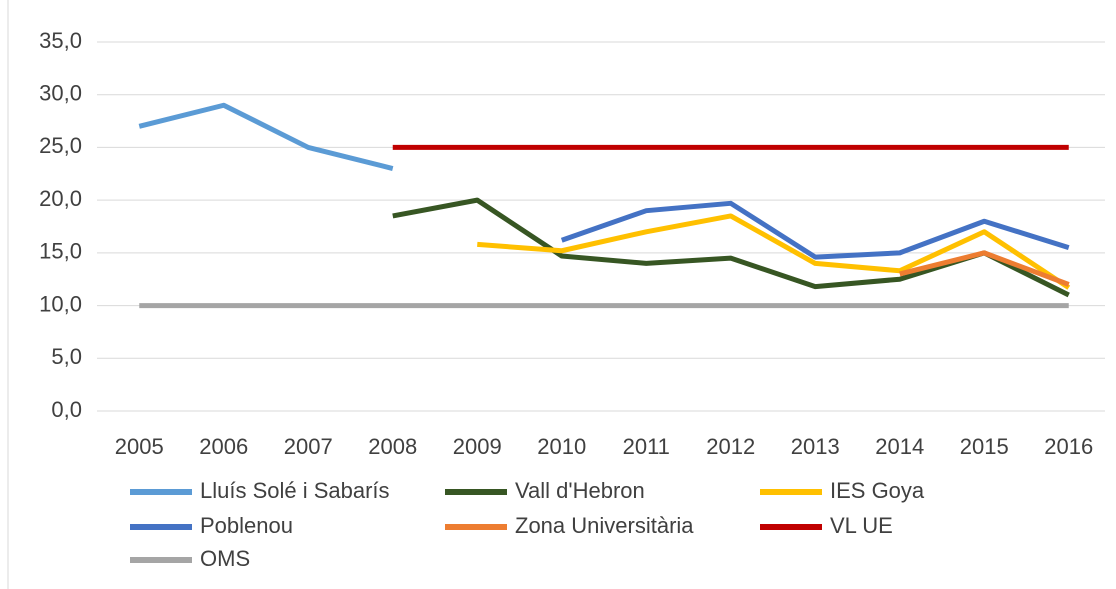  What do you see at coordinates (60, 303) in the screenshot?
I see `y-tick-label: 10,0` at bounding box center [60, 303].